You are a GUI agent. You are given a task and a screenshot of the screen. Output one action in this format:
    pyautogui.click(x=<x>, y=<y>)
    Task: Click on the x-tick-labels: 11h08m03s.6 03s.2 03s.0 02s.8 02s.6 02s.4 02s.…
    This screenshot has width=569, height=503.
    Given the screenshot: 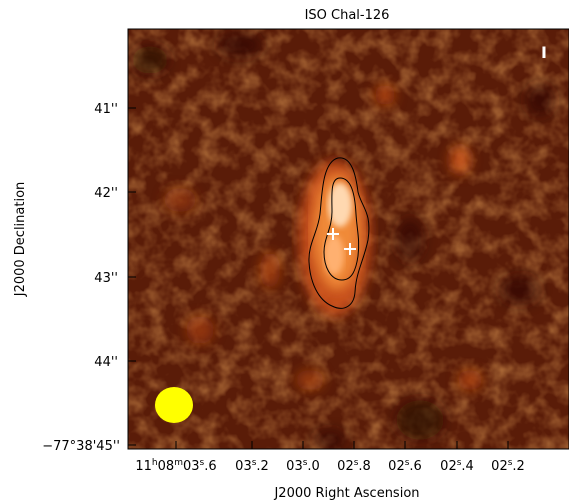 What is the action you would take?
    pyautogui.click(x=329, y=466)
    